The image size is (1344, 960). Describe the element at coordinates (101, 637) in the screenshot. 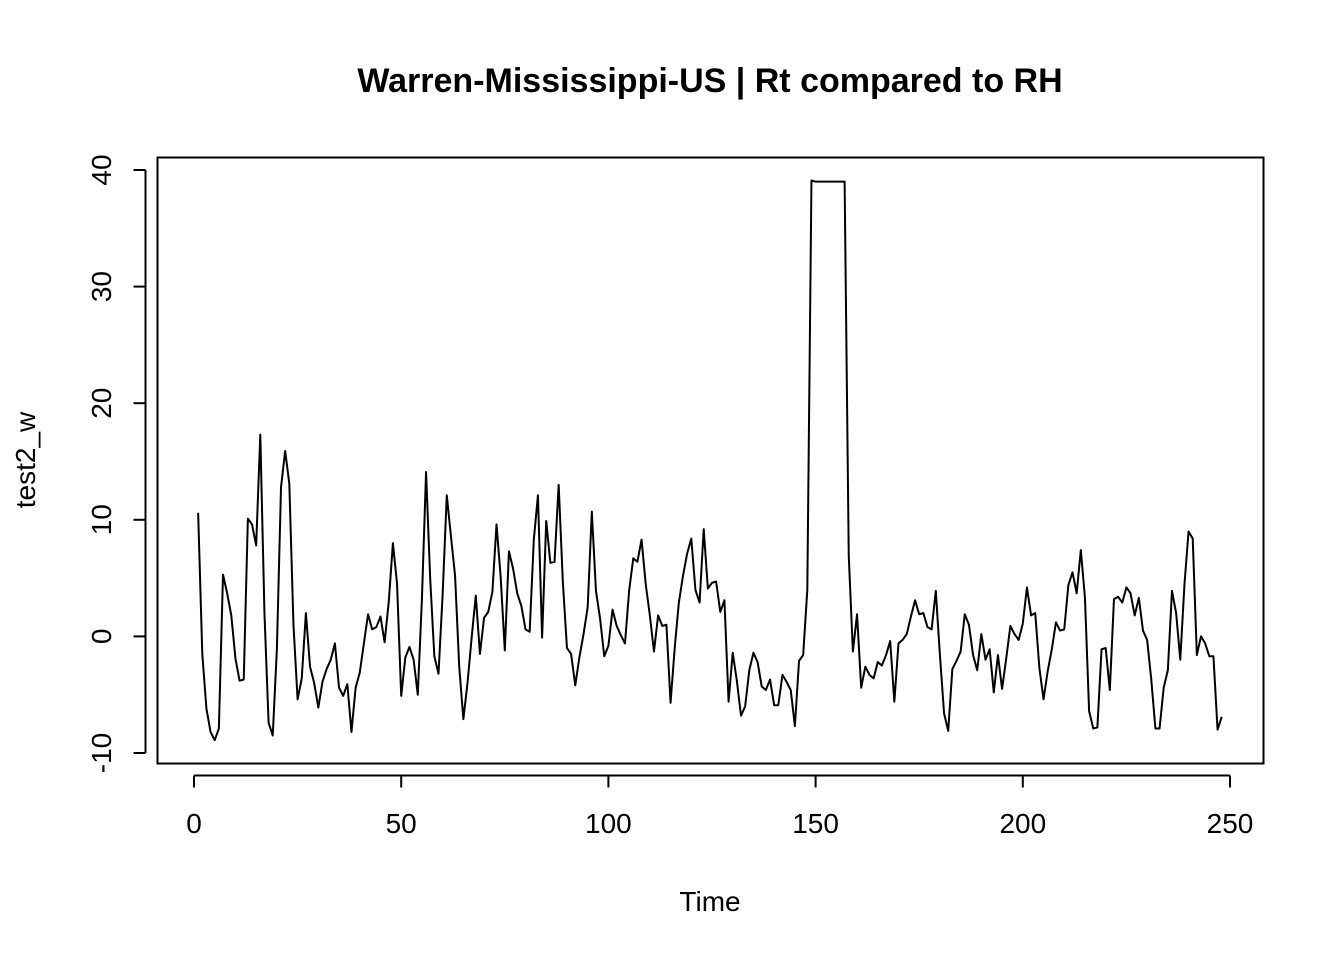

I see `y-tick-label: 0` at that location.